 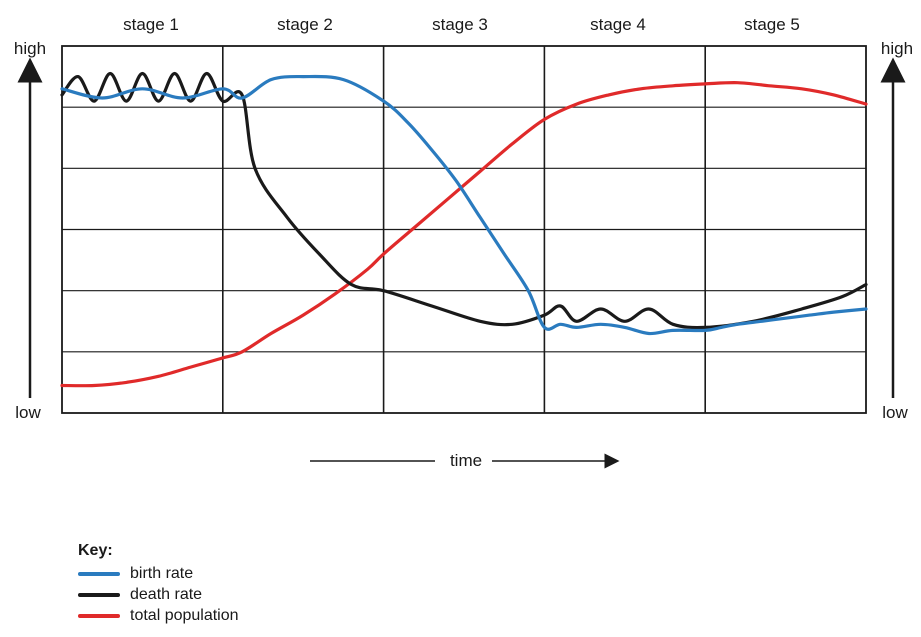 What do you see at coordinates (895, 412) in the screenshot?
I see `y-axis-low-label-right: low` at bounding box center [895, 412].